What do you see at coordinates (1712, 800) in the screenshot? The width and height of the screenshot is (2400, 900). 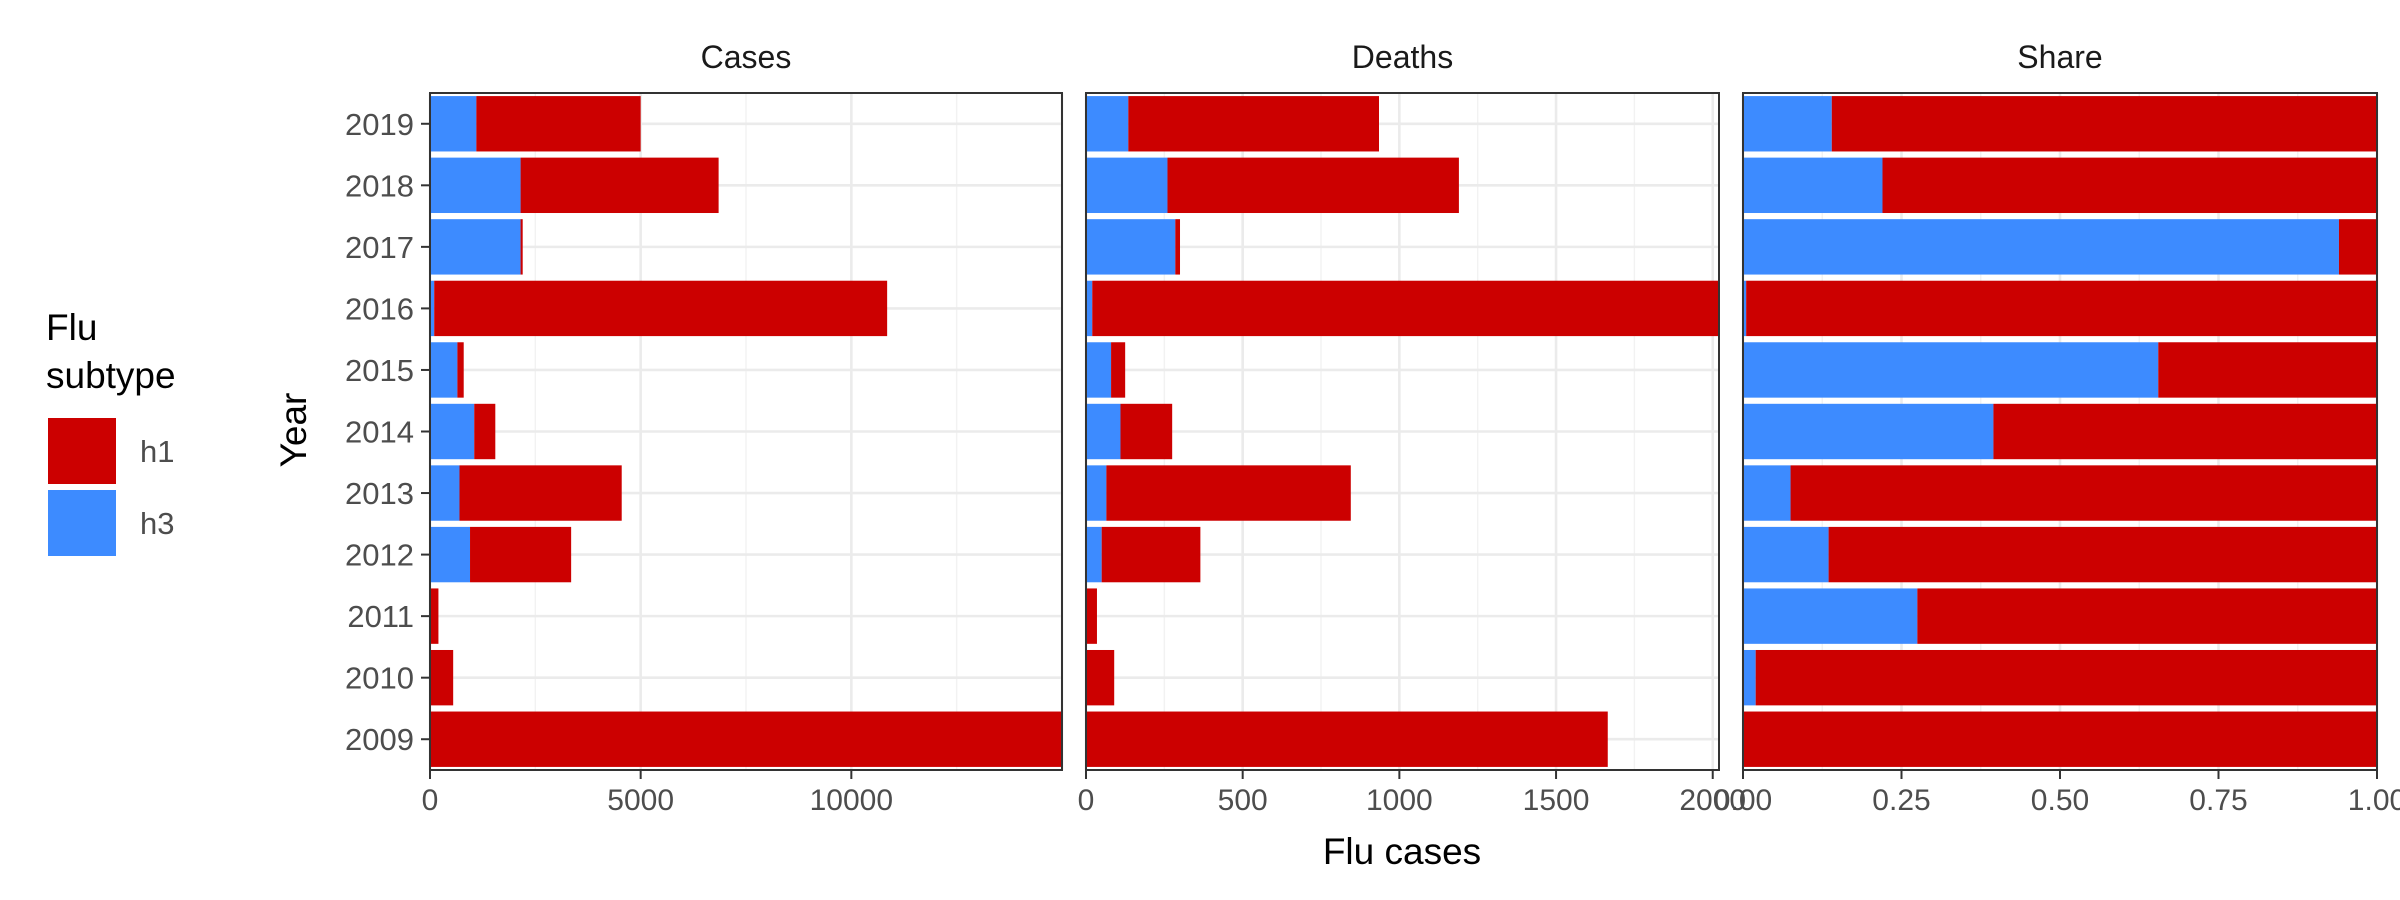 I see `x-tick-label: 2000` at bounding box center [1712, 800].